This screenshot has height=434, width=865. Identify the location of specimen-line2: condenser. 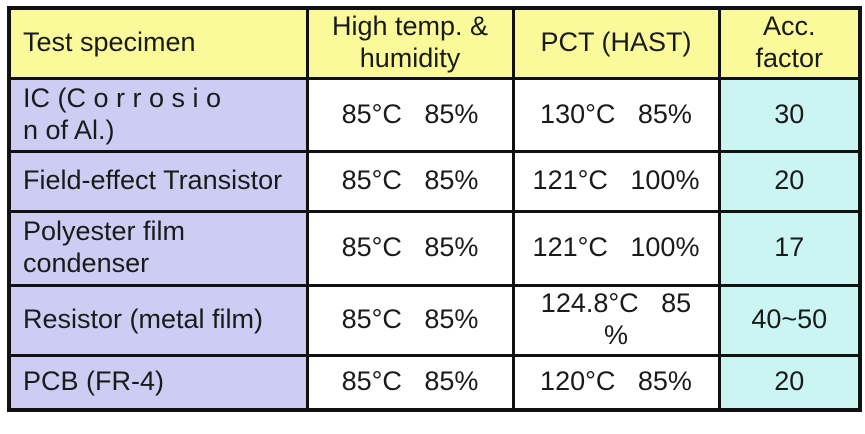
(86, 263).